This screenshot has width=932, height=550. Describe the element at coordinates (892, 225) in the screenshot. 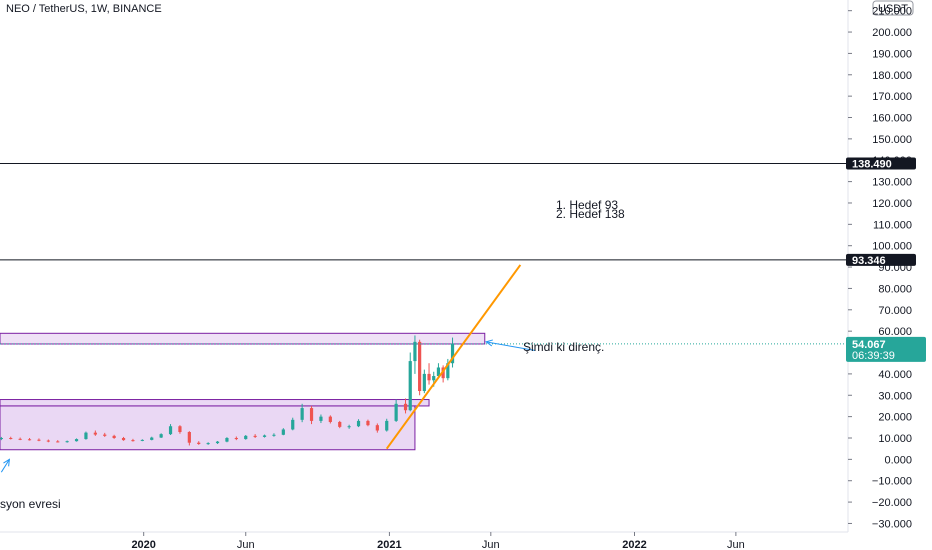

I see `y-tick-label-10: 110.000` at that location.